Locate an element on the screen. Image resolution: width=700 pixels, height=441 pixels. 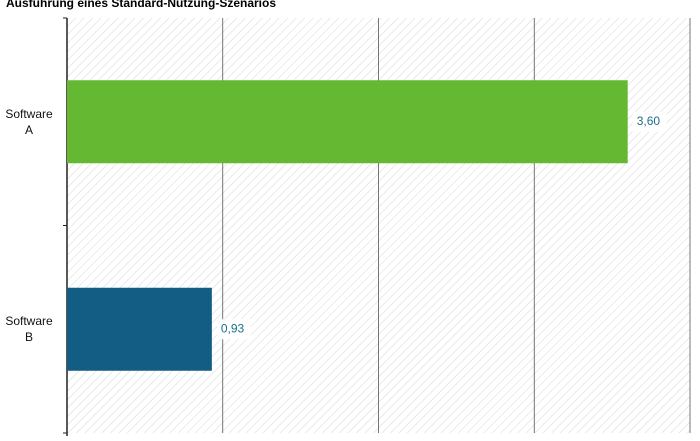
category-label: Software A is located at coordinates (29, 121).